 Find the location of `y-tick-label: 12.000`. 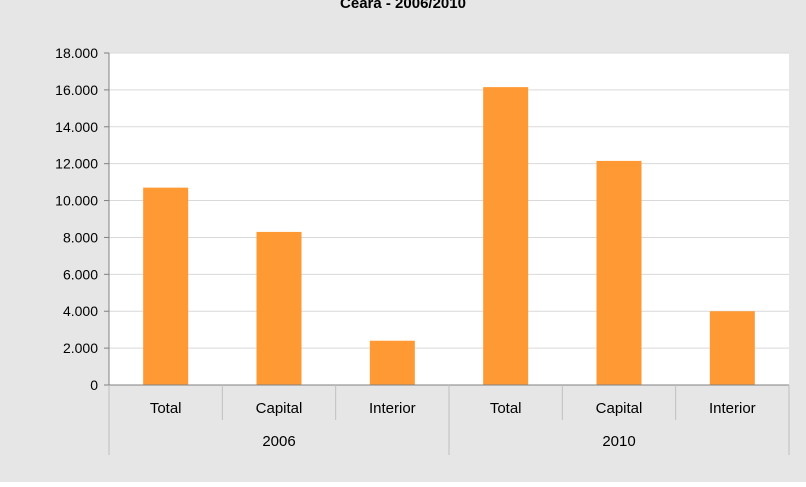

y-tick-label: 12.000 is located at coordinates (76, 164).